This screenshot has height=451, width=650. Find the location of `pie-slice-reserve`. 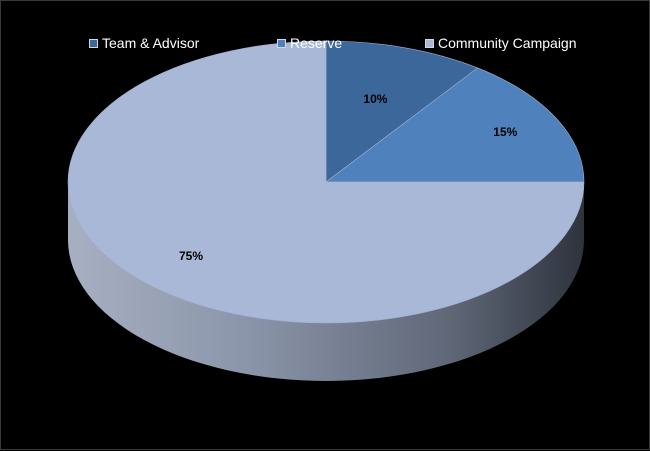

pie-slice-reserve is located at coordinates (455, 125).